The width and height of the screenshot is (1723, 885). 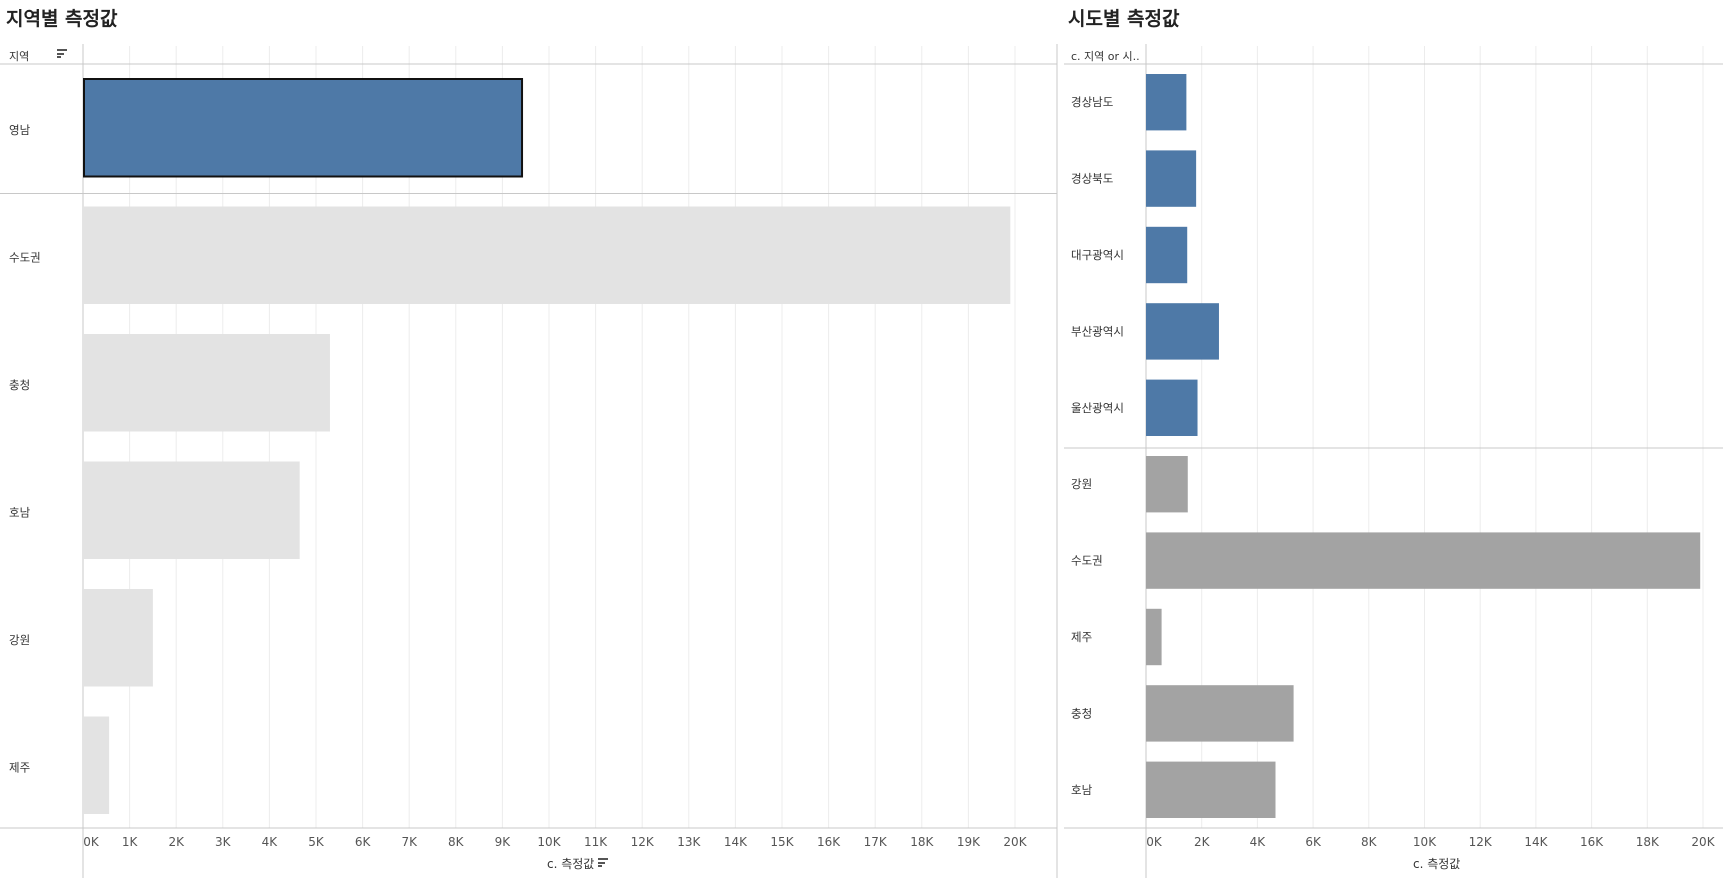 I want to click on left-tick-label: 3K, so click(x=223, y=842).